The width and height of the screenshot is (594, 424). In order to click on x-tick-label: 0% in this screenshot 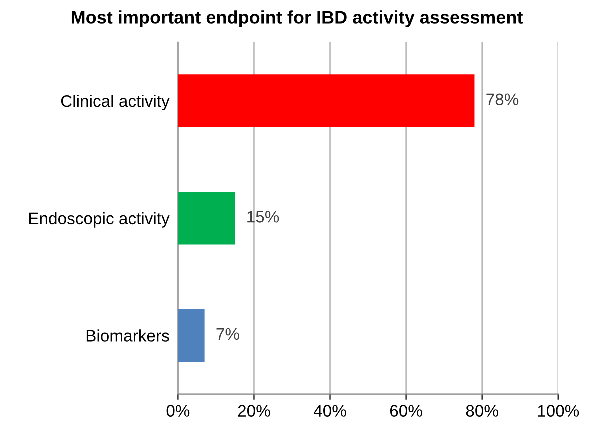, I will do `click(178, 411)`.